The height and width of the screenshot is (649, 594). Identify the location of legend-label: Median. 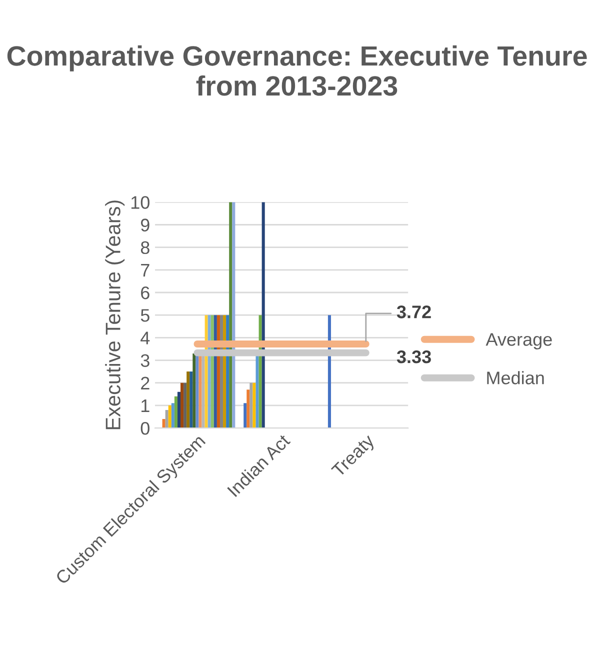
(515, 377).